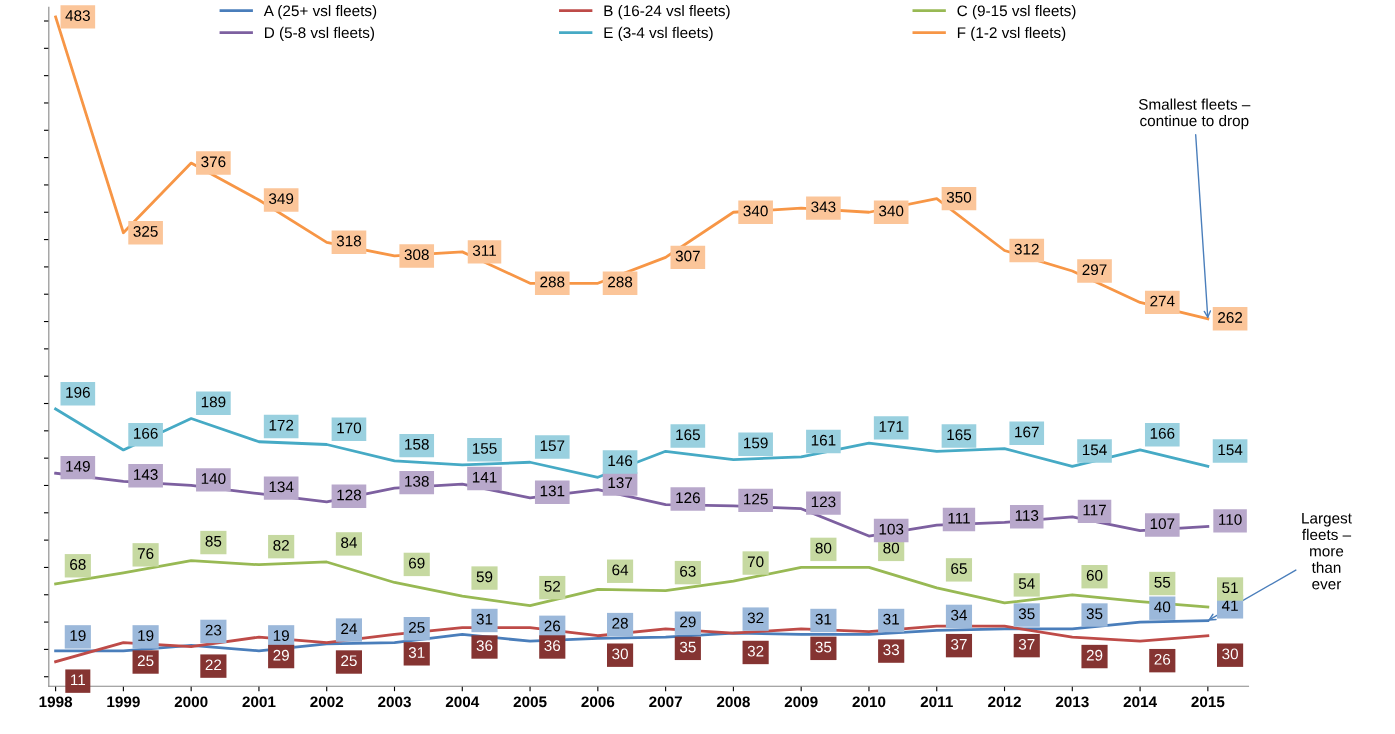 The width and height of the screenshot is (1395, 734). Describe the element at coordinates (620, 623) in the screenshot. I see `data-label: 28` at that location.